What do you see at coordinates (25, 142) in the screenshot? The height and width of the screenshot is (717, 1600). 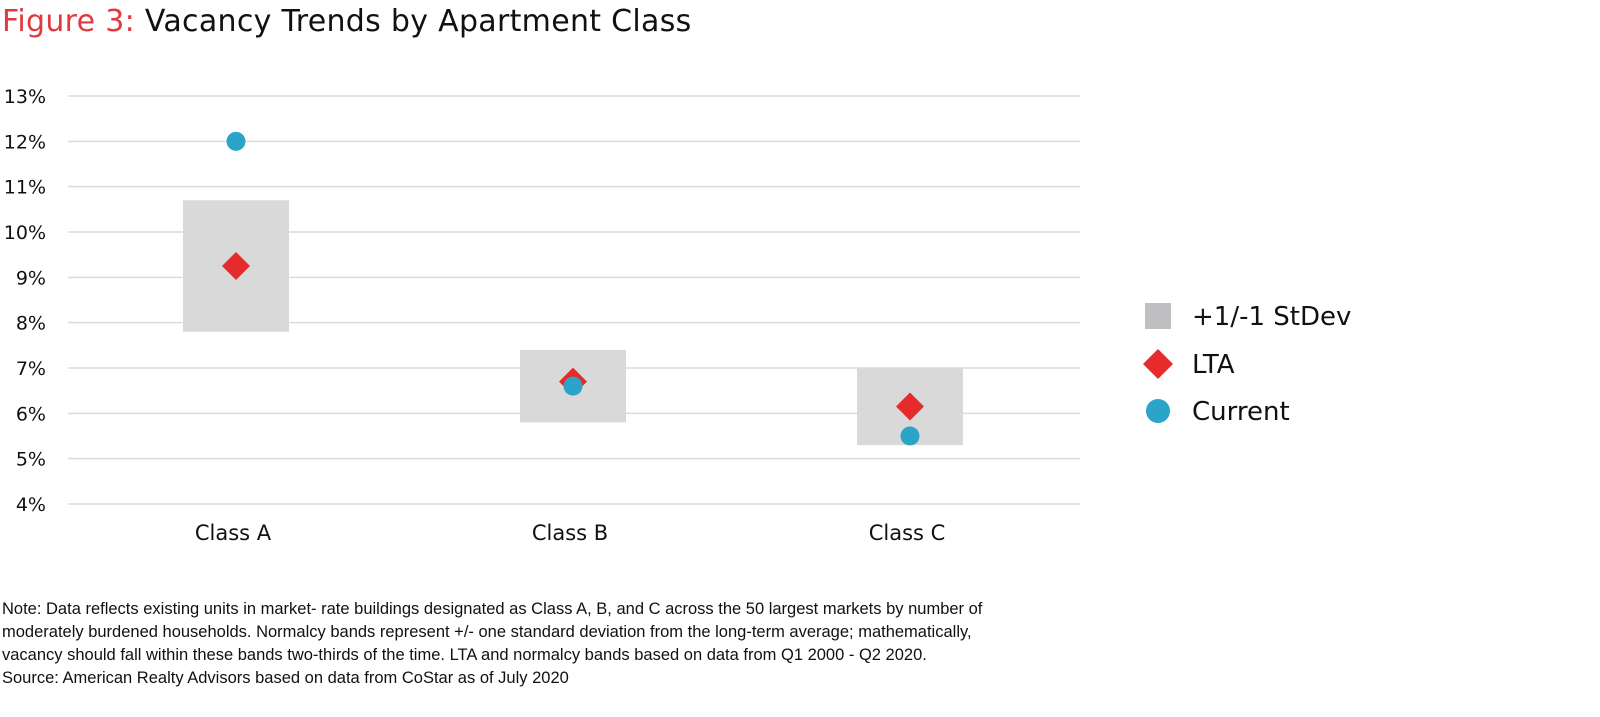 I see `y-tick-label: 12%` at bounding box center [25, 142].